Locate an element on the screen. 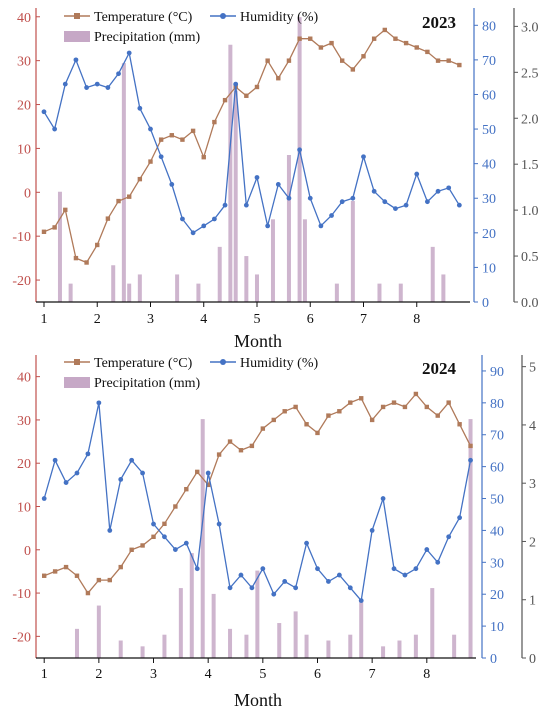  precipitation-tick-label: 3.0 is located at coordinates (530, 27).